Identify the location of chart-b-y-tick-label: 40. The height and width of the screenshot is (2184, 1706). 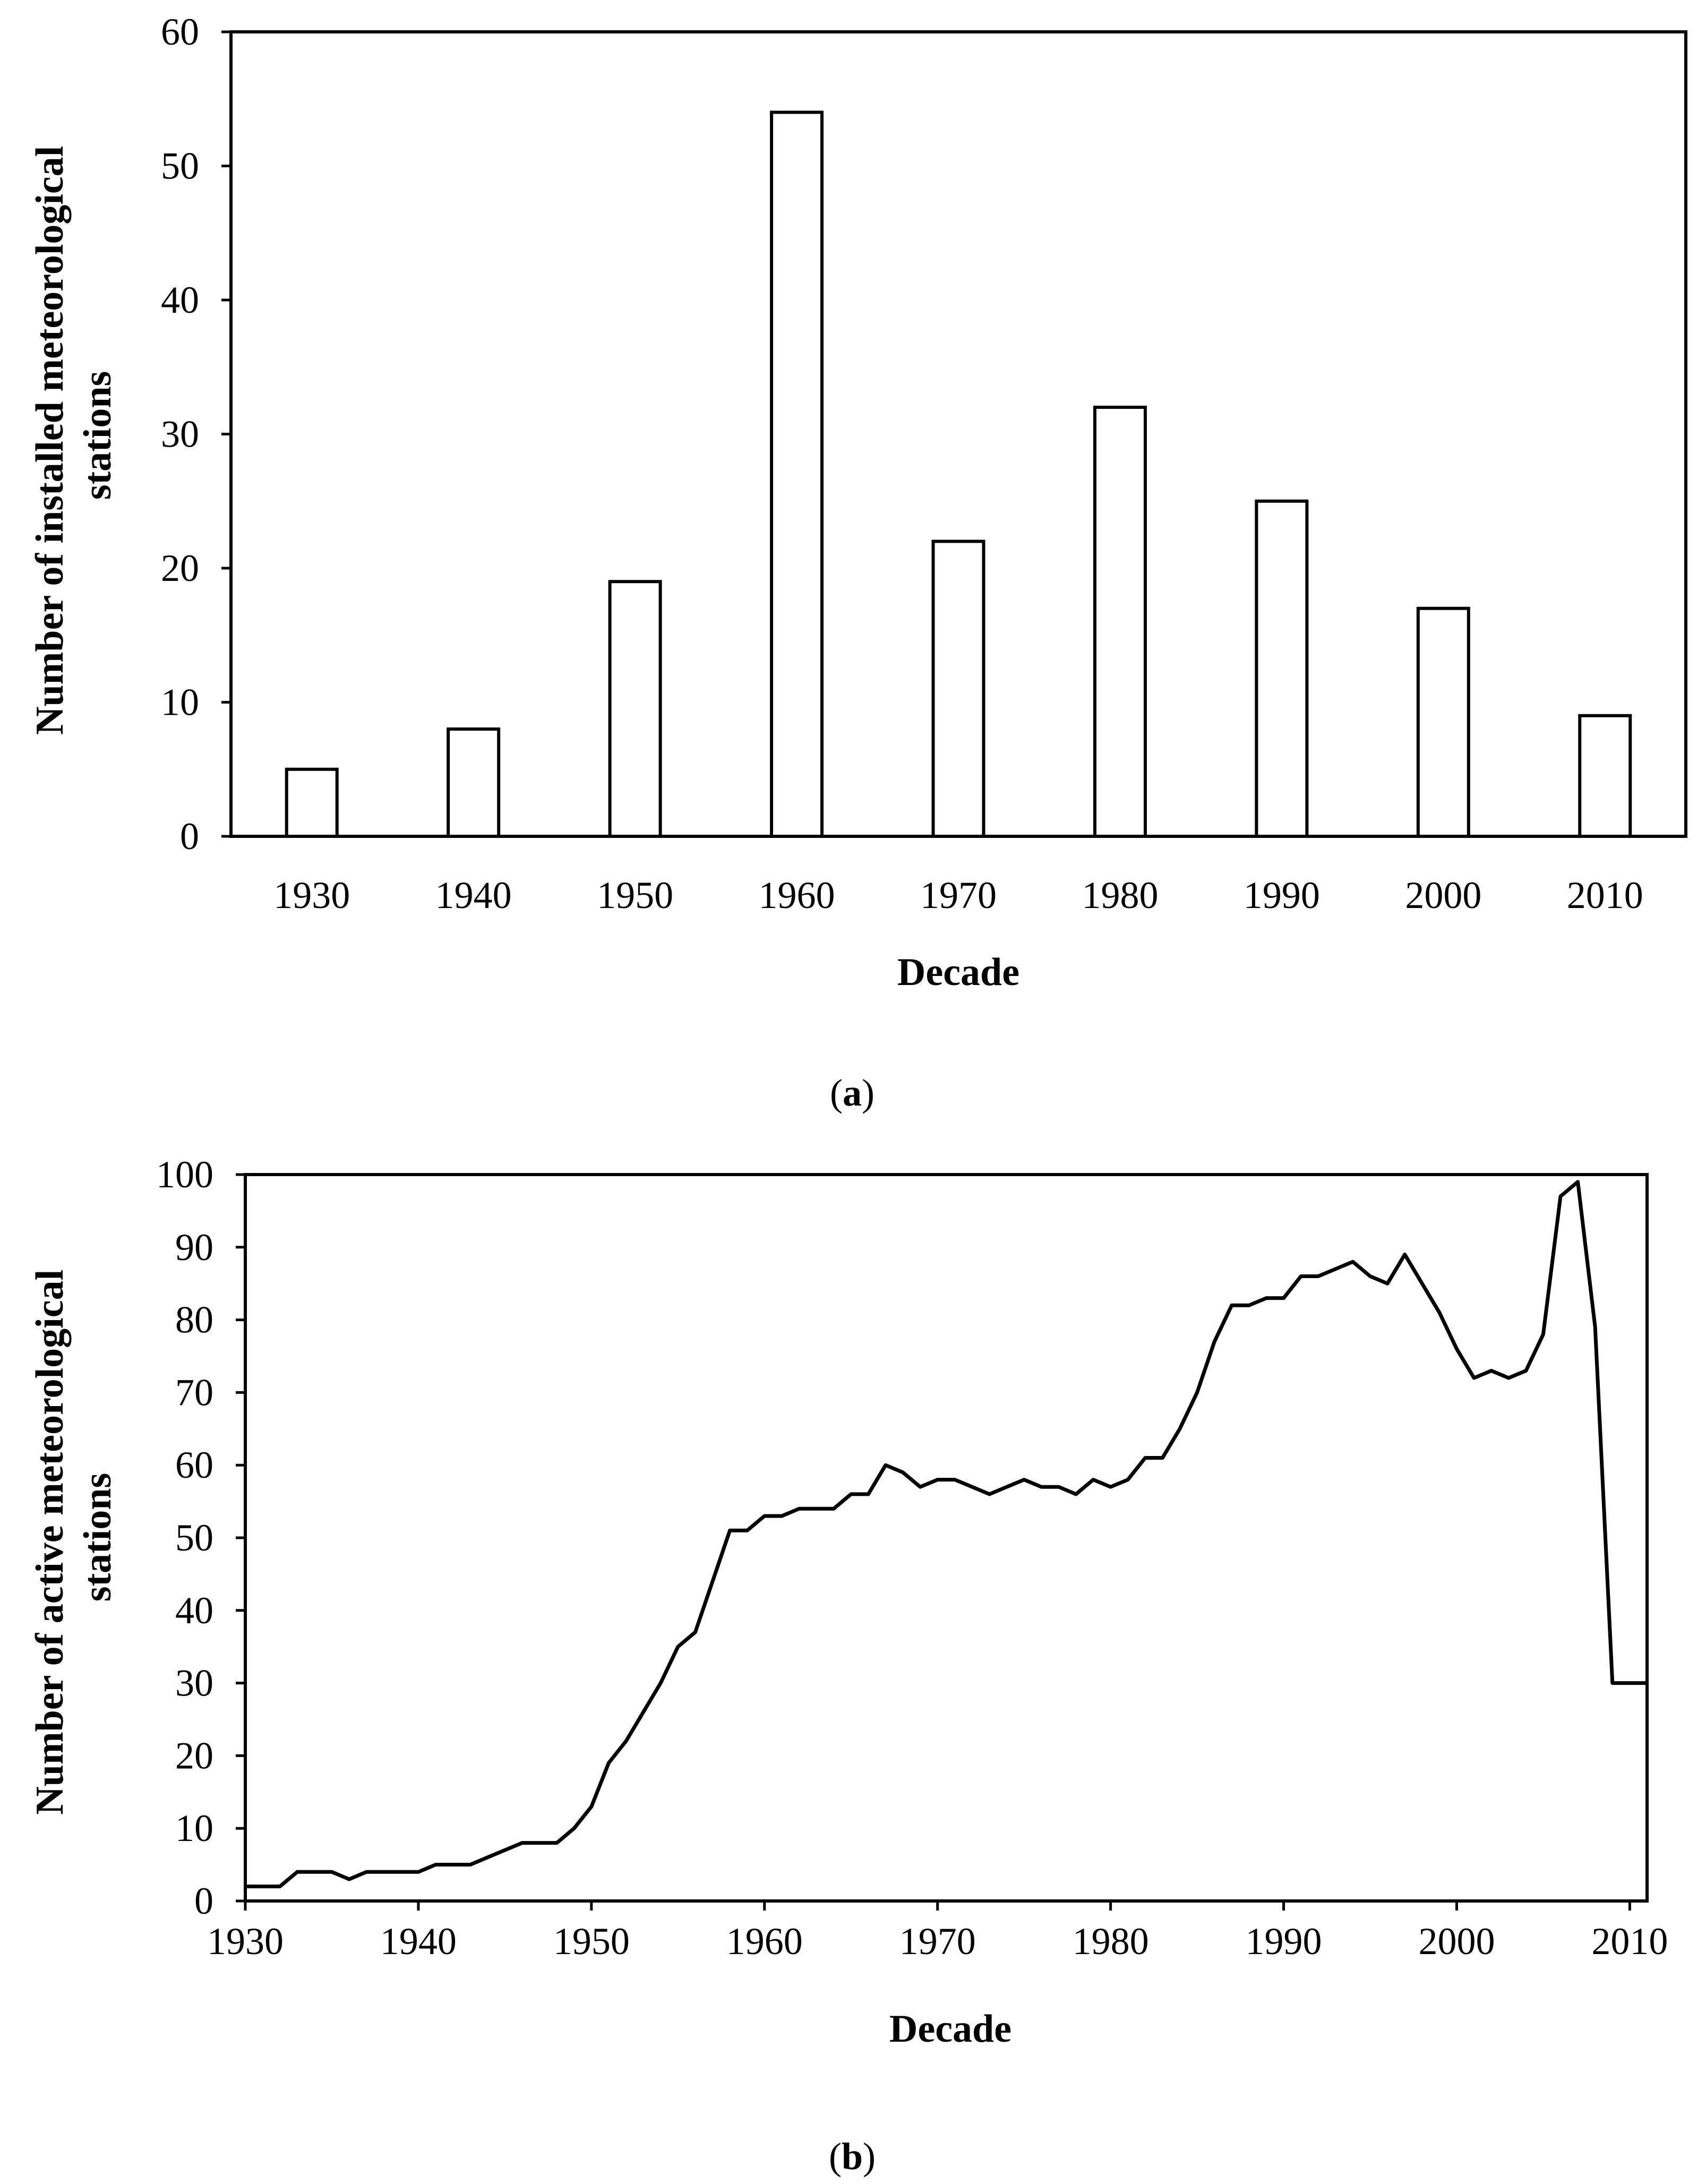
(194, 1610).